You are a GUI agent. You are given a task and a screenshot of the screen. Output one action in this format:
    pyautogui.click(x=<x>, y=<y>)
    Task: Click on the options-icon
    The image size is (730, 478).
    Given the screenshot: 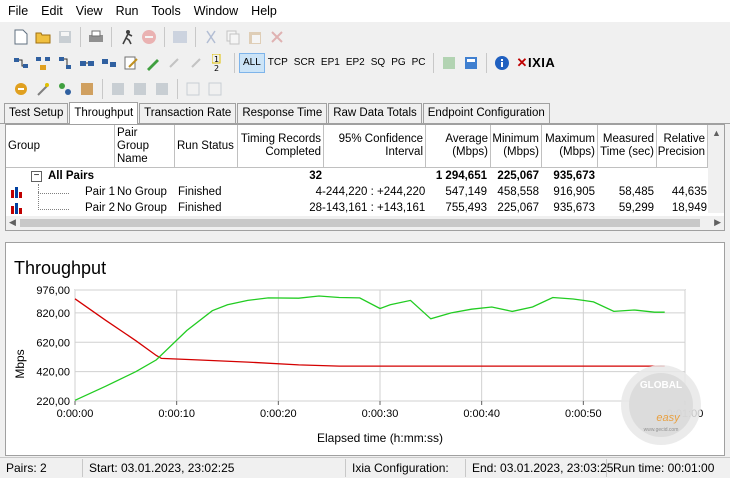 What is the action you would take?
    pyautogui.click(x=87, y=89)
    